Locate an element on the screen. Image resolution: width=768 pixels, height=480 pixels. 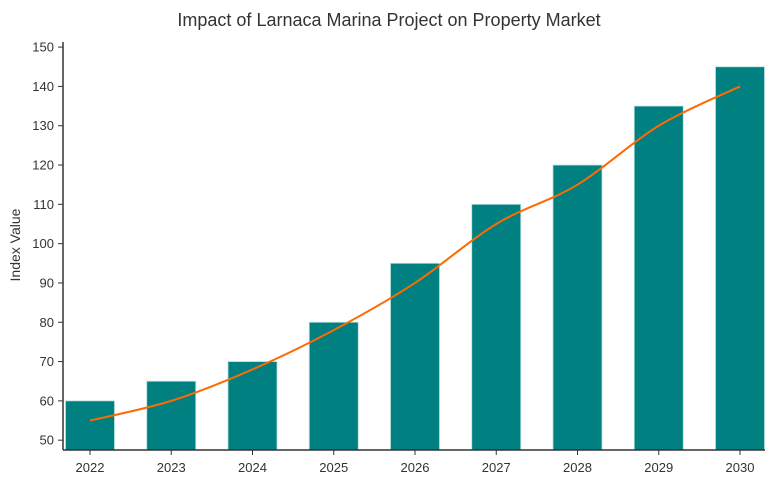
bar-2030 is located at coordinates (740, 258).